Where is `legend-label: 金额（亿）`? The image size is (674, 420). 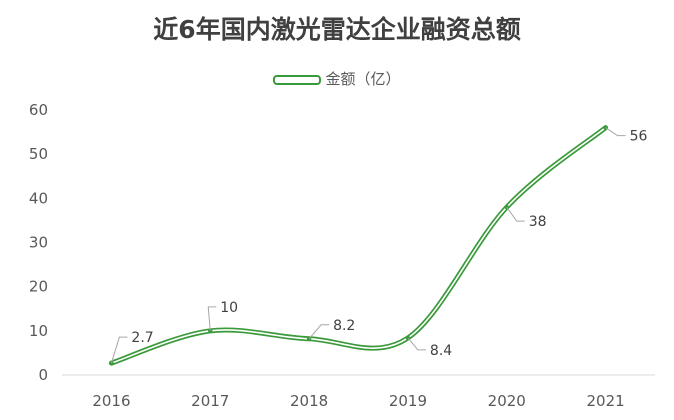
legend-label: 金额（亿） is located at coordinates (363, 79).